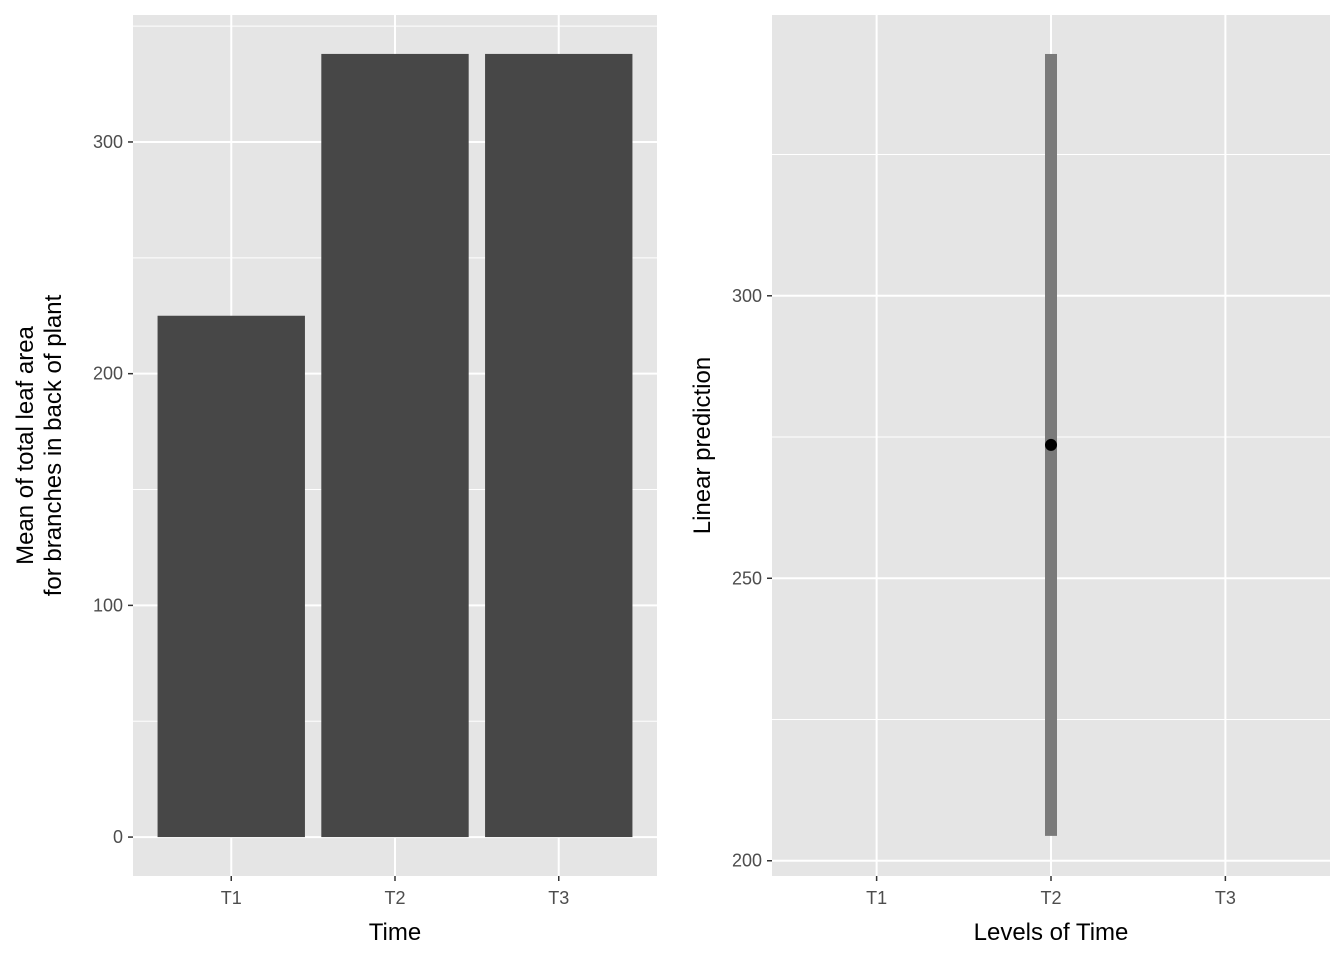 This screenshot has width=1344, height=960. What do you see at coordinates (702, 445) in the screenshot?
I see `y-axis-title: Linear prediction` at bounding box center [702, 445].